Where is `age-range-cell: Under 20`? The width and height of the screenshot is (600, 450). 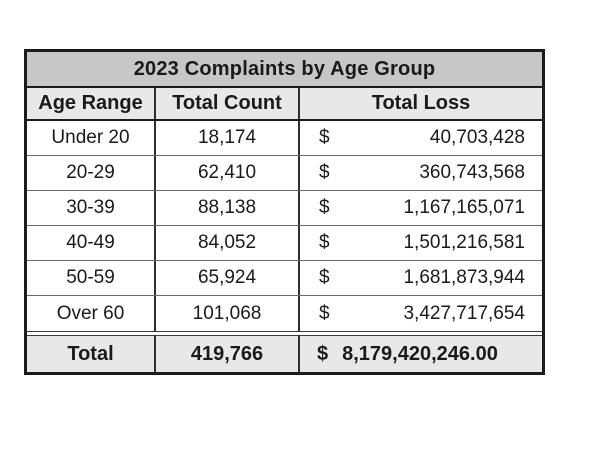
age-range-cell: Under 20 is located at coordinates (91, 138).